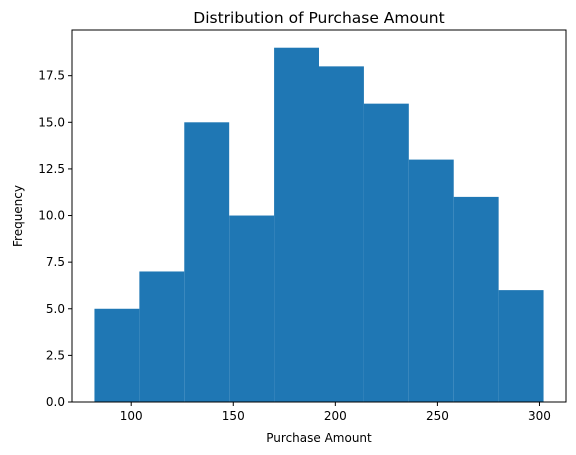 The width and height of the screenshot is (576, 455). Describe the element at coordinates (55, 239) in the screenshot. I see `y-axis-ticks: 0.0 2.5 5.0 7.5 10.0 12.5 15.0 17.5` at that location.